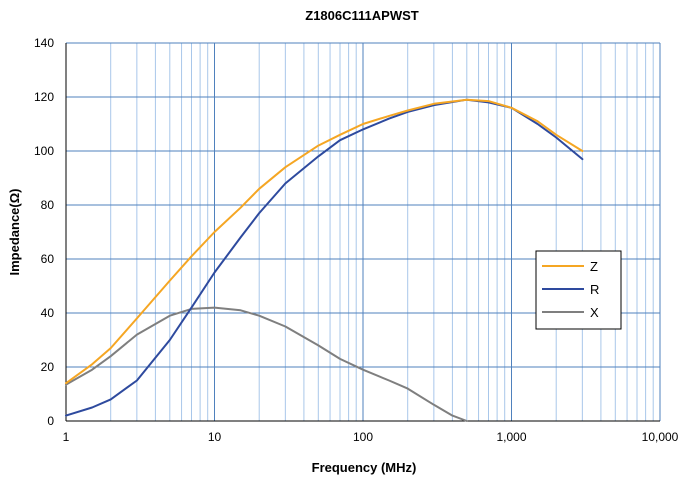  Describe the element at coordinates (50, 421) in the screenshot. I see `y-tick-label: 0` at that location.